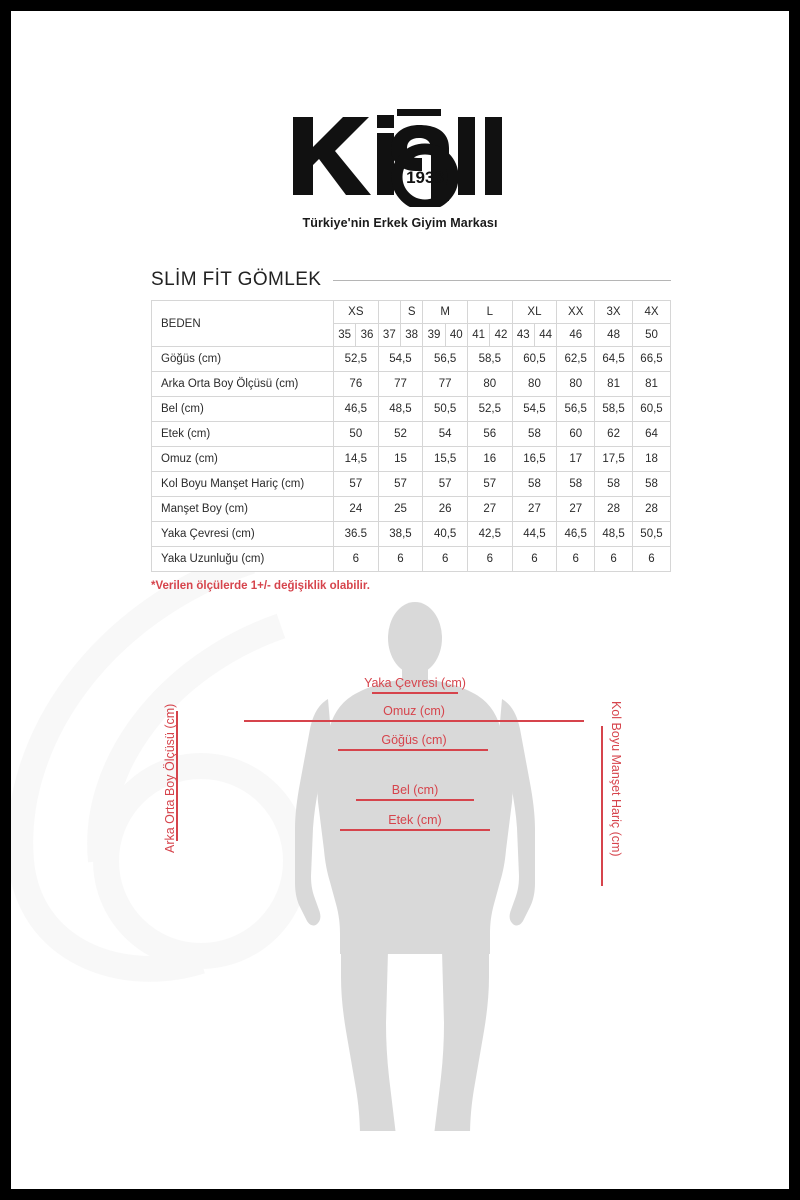  I want to click on measurement-value: 60, so click(576, 434).